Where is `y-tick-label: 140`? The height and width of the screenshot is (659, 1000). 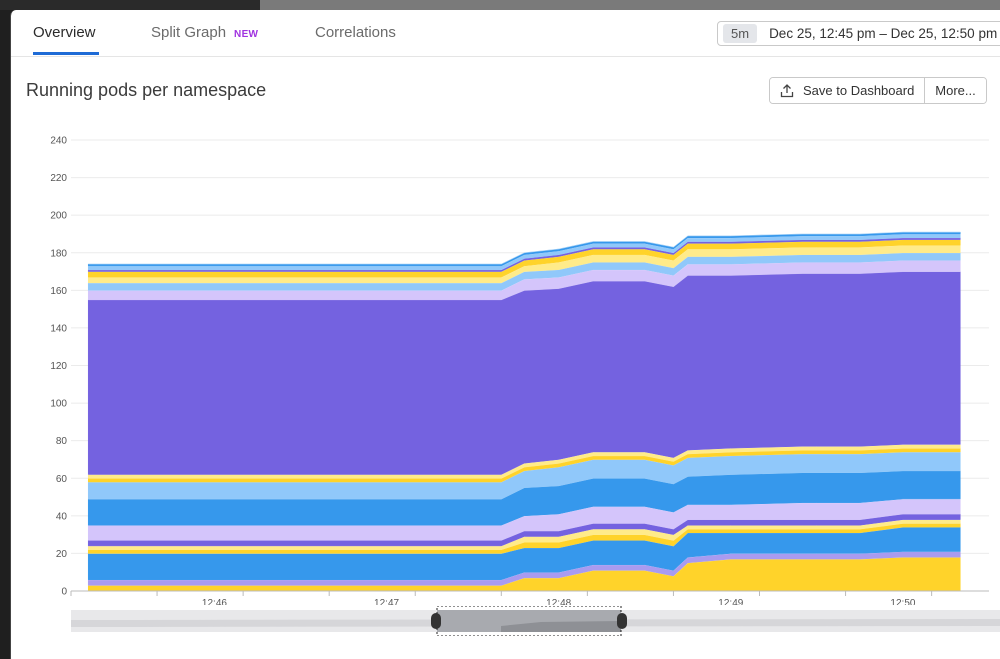 y-tick-label: 140 is located at coordinates (58, 328).